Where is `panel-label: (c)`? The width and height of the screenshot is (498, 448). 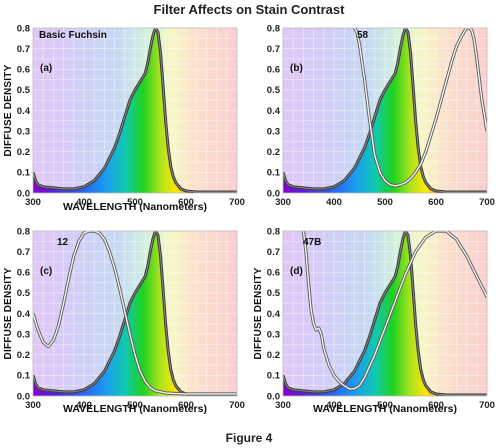 panel-label: (c) is located at coordinates (46, 271).